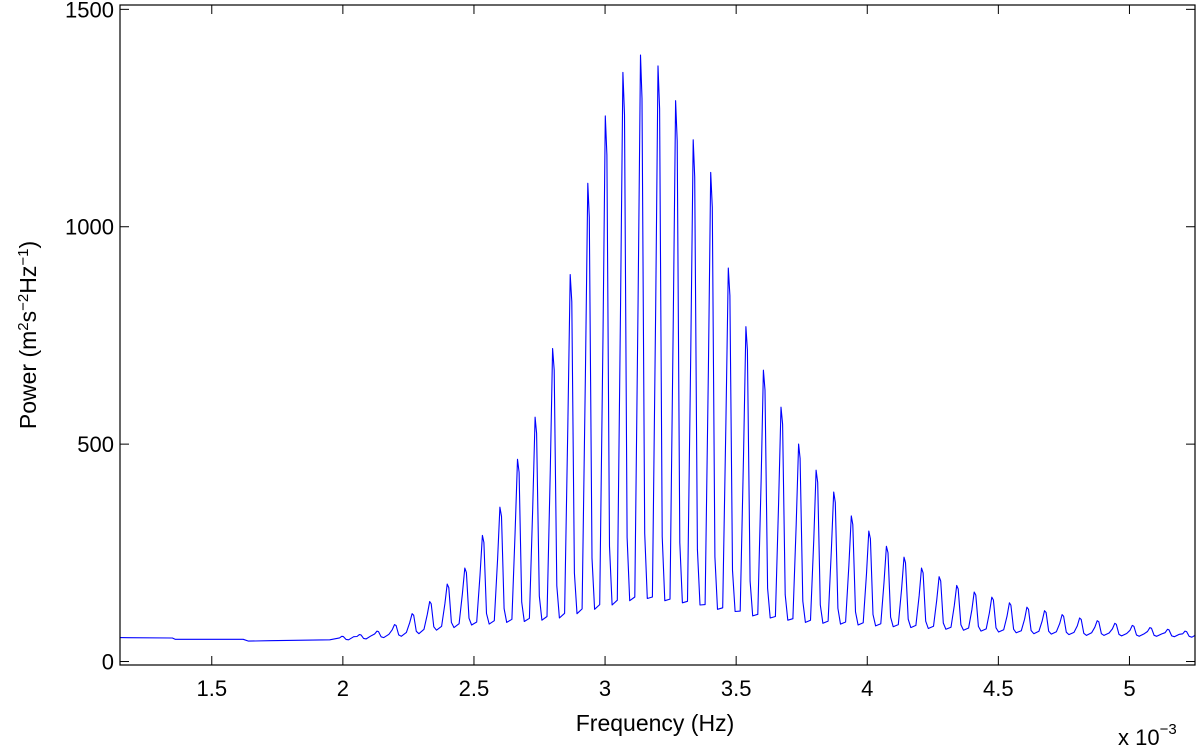 The width and height of the screenshot is (1200, 751). I want to click on x-tick-label: 3, so click(605, 688).